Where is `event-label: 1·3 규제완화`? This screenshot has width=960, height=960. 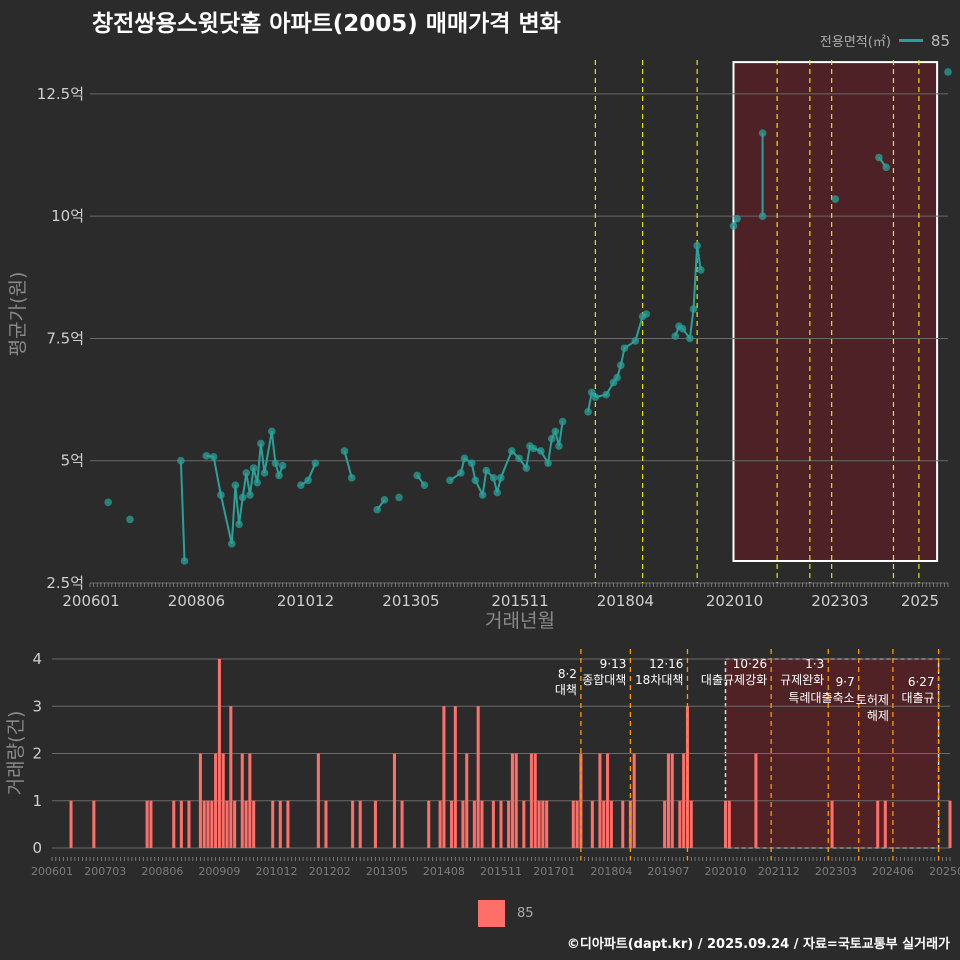
event-label: 1·3 규제완화 is located at coordinates (802, 672).